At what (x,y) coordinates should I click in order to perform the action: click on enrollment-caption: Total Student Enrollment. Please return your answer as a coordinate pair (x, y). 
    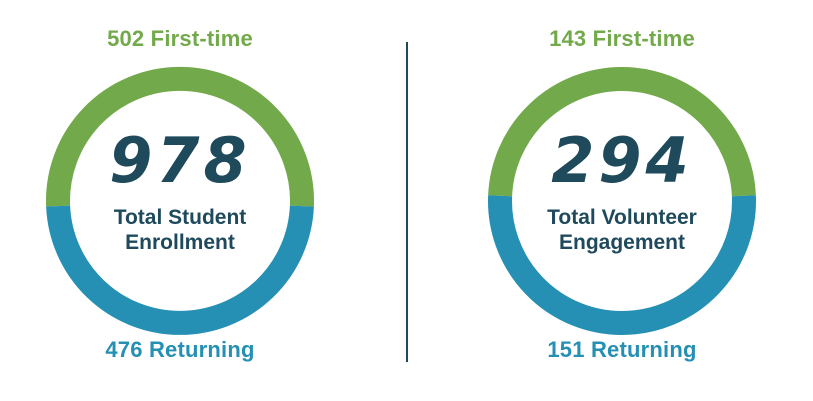
    Looking at the image, I should click on (180, 230).